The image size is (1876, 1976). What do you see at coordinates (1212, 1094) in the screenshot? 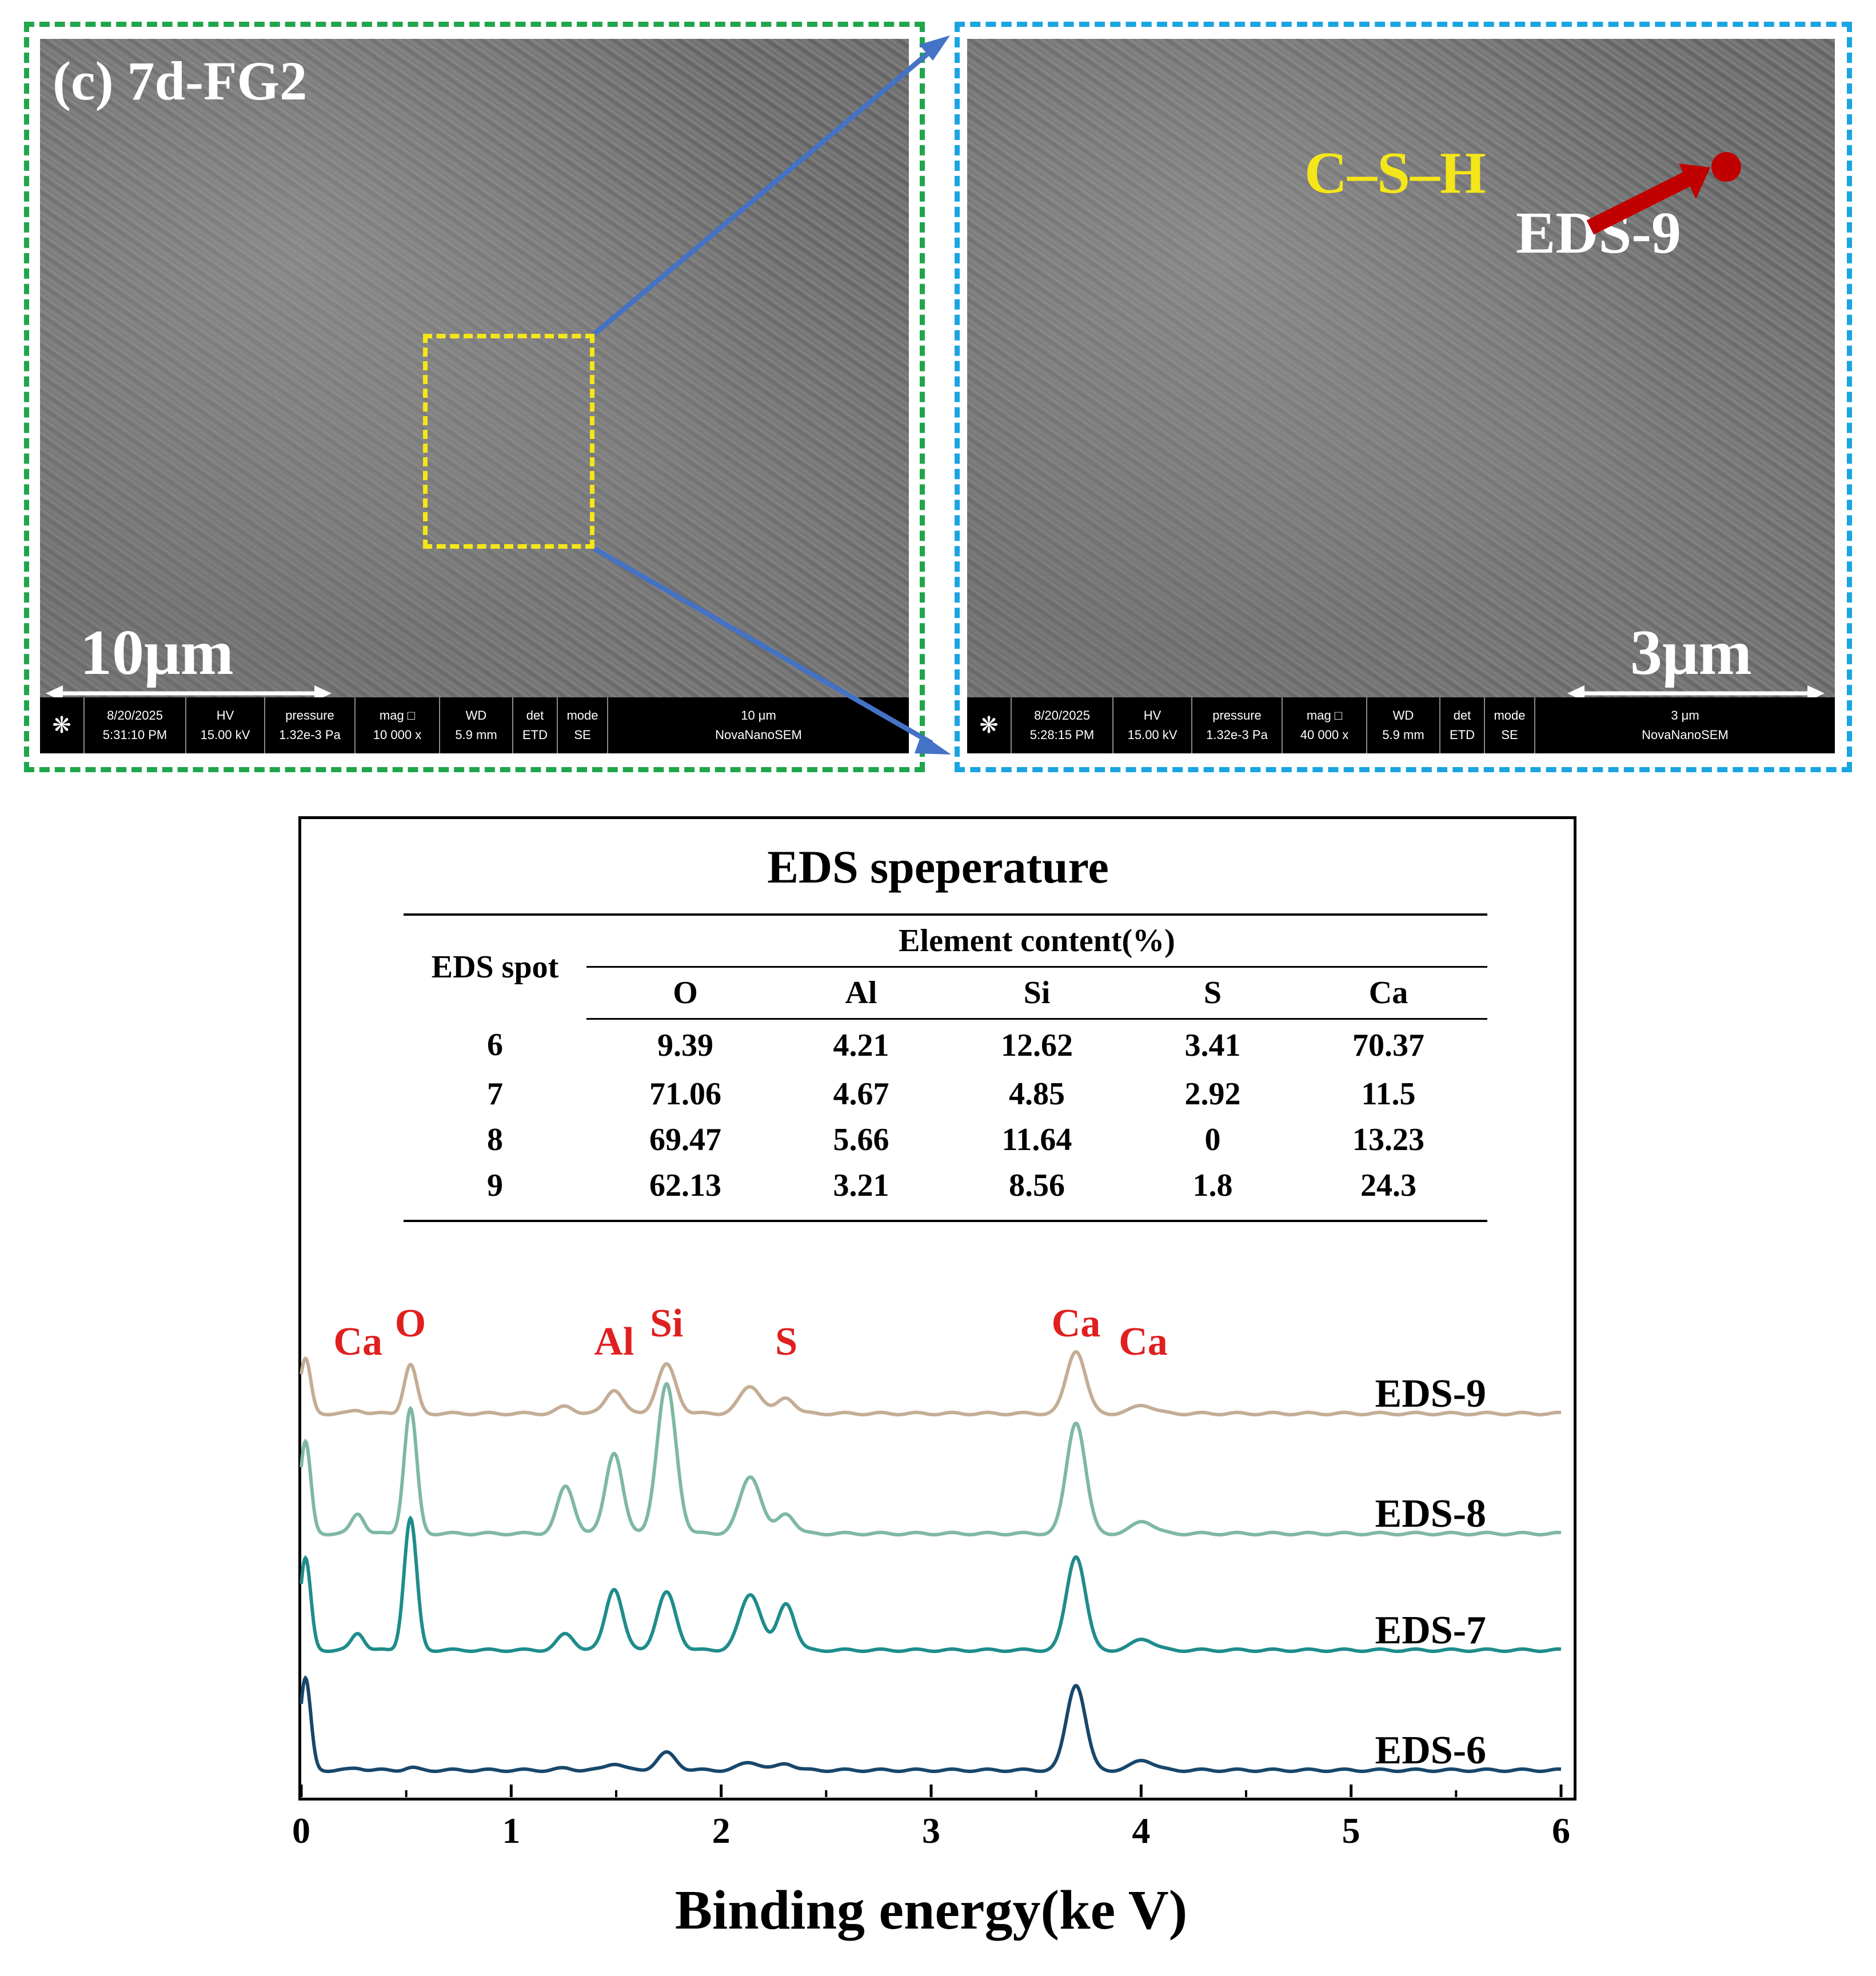
I see `table-cell-value: 2.92` at bounding box center [1212, 1094].